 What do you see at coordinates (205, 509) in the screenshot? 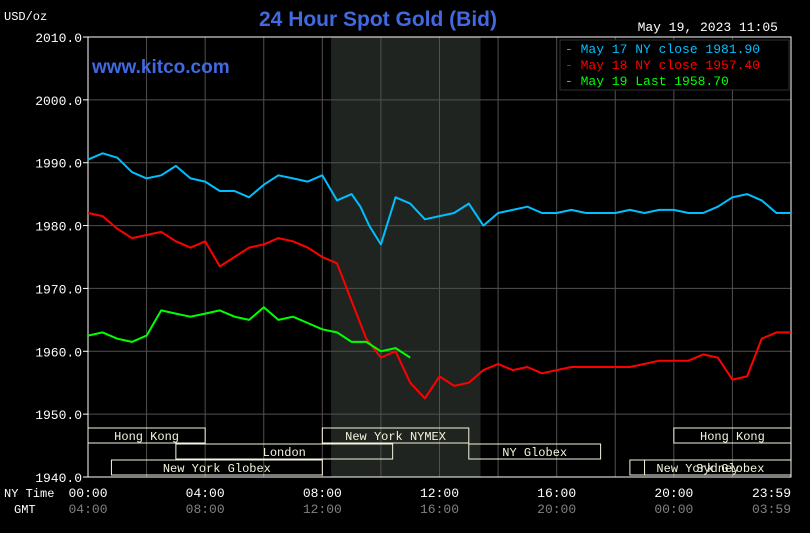
I see `x-tick-label-gmt: 08:00` at bounding box center [205, 509].